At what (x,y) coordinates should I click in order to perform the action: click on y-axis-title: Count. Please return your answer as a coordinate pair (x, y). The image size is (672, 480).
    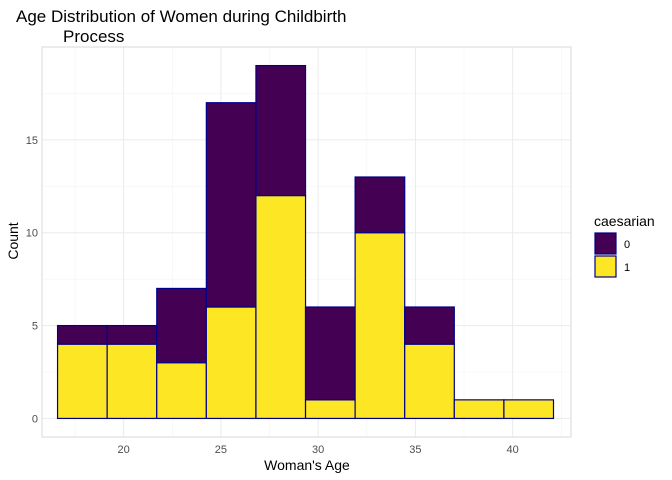
    Looking at the image, I should click on (13, 240).